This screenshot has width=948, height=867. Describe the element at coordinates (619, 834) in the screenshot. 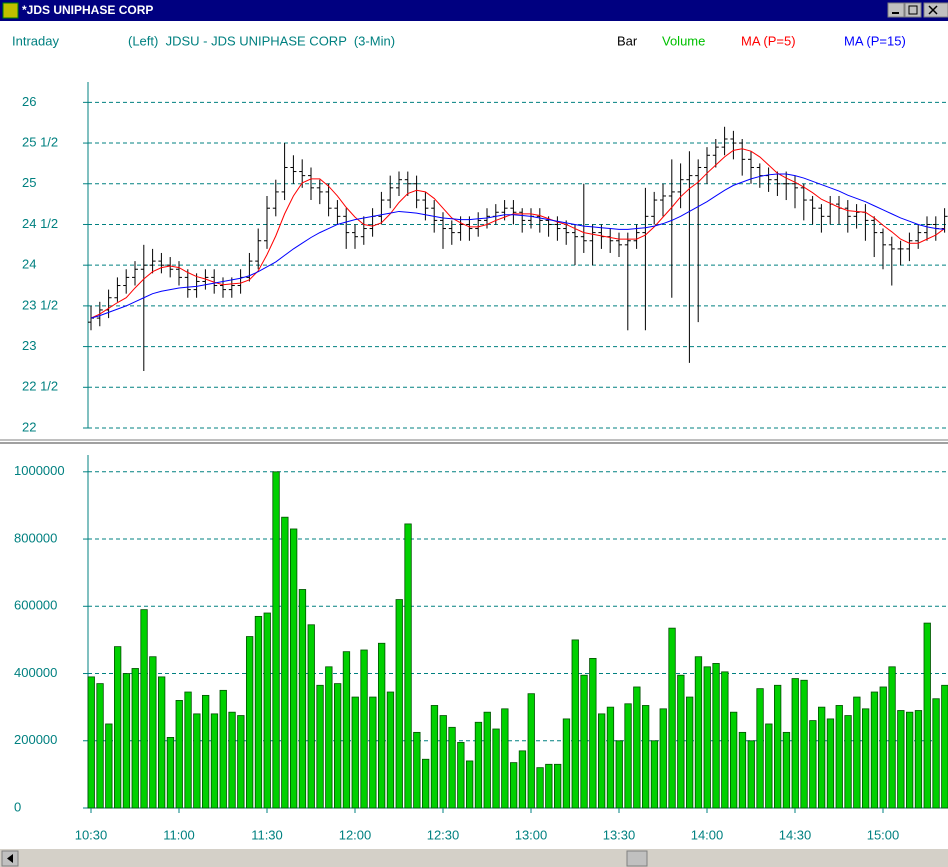

I see `x-tick-label: 13:30` at that location.